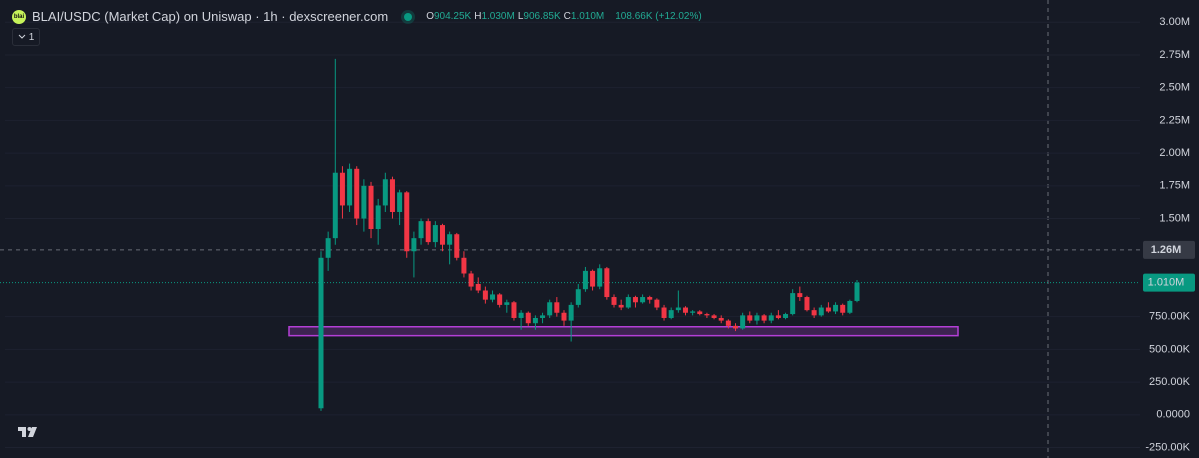  What do you see at coordinates (516, 16) in the screenshot?
I see `ohlc-values: O904.25K H1.030M L906.85K C1.010M` at bounding box center [516, 16].